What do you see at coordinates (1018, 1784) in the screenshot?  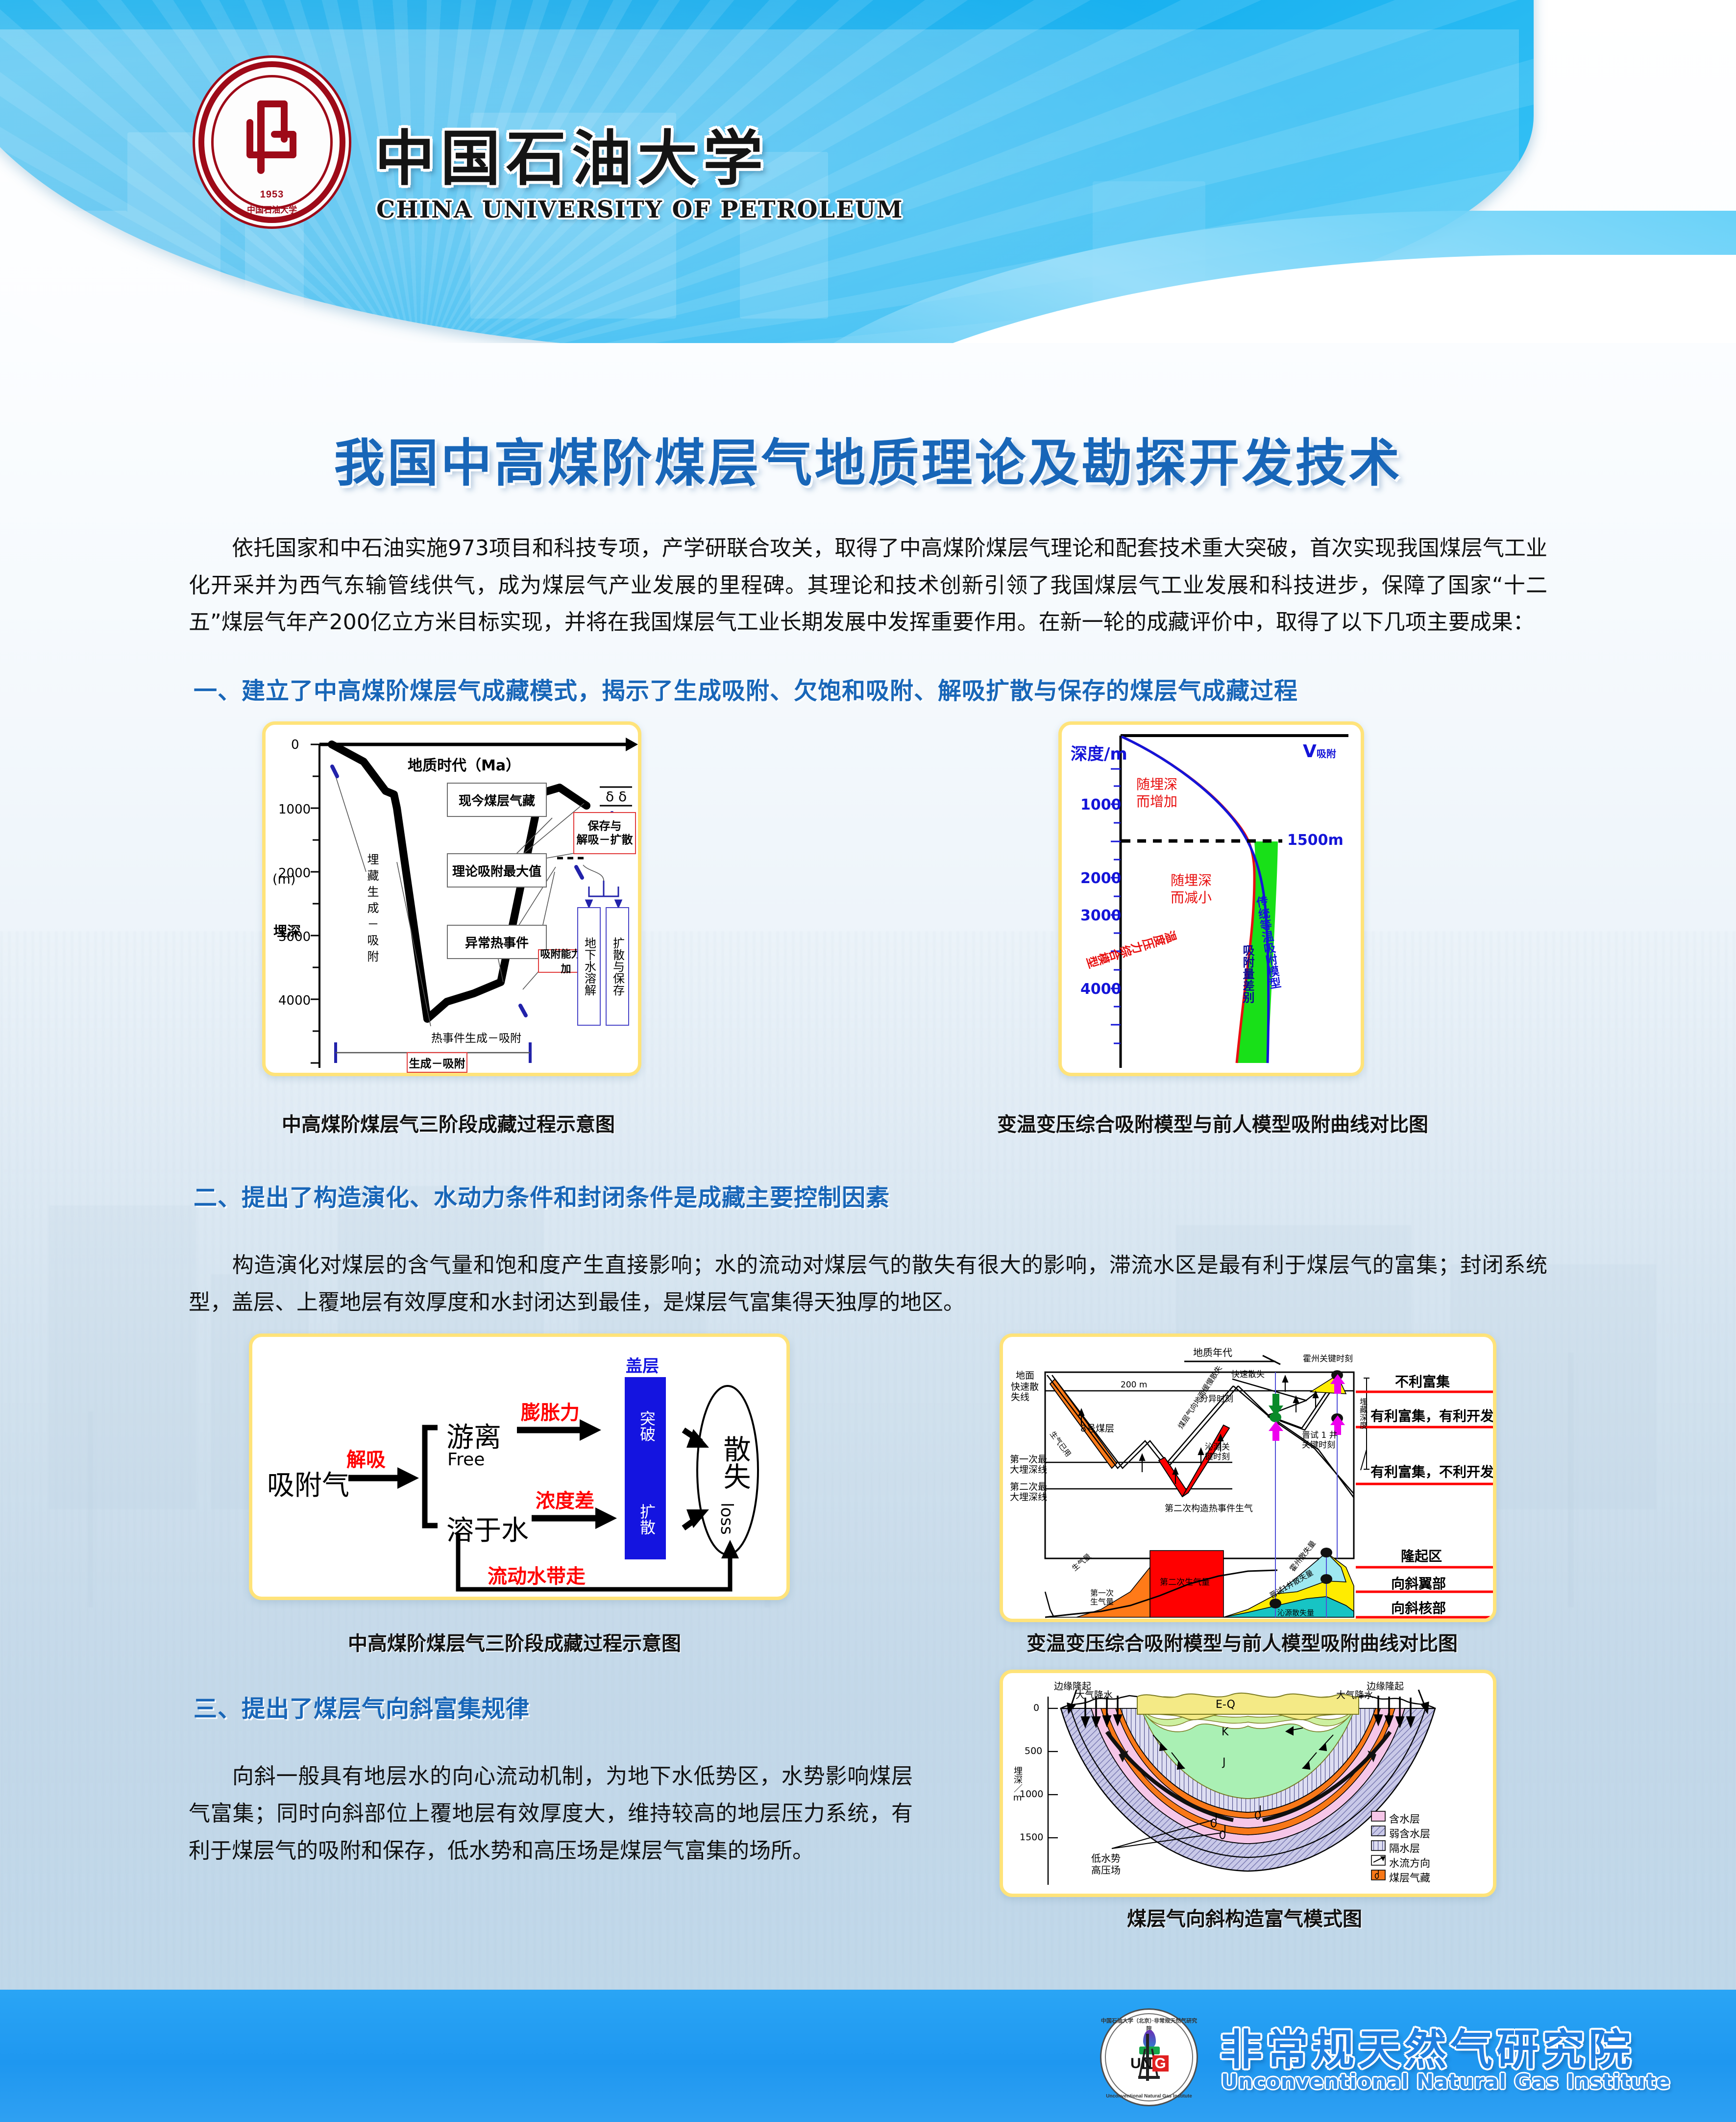 I see `fig3-ylabel: 埋深／m` at bounding box center [1018, 1784].